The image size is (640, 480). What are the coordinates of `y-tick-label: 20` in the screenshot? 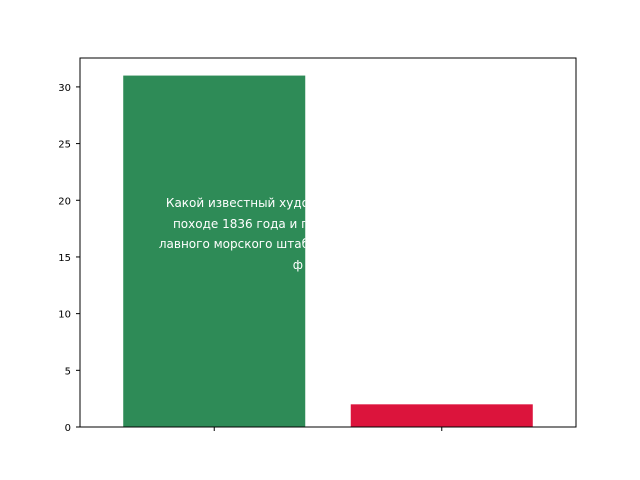 It's located at (64, 201).